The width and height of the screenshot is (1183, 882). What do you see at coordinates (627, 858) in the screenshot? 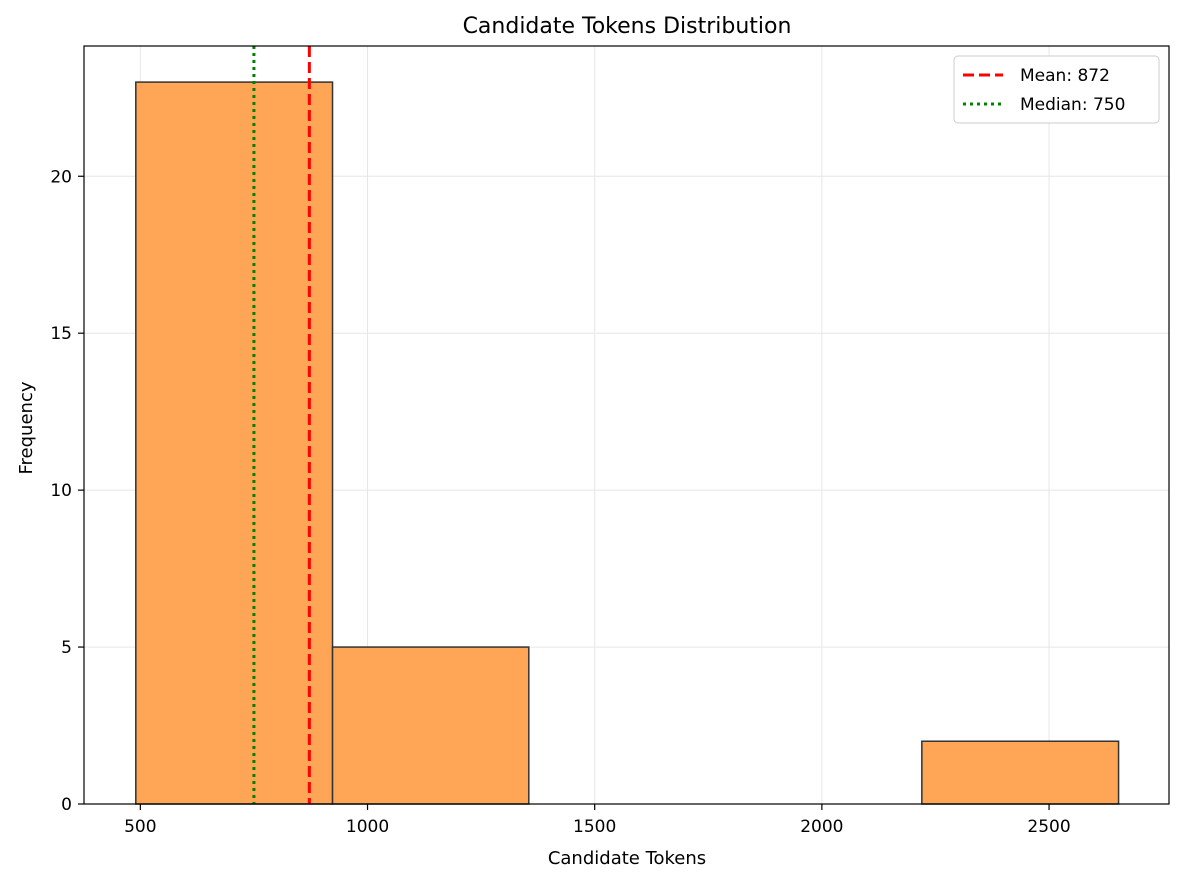
I see `x-axis-label: Candidate Tokens` at bounding box center [627, 858].